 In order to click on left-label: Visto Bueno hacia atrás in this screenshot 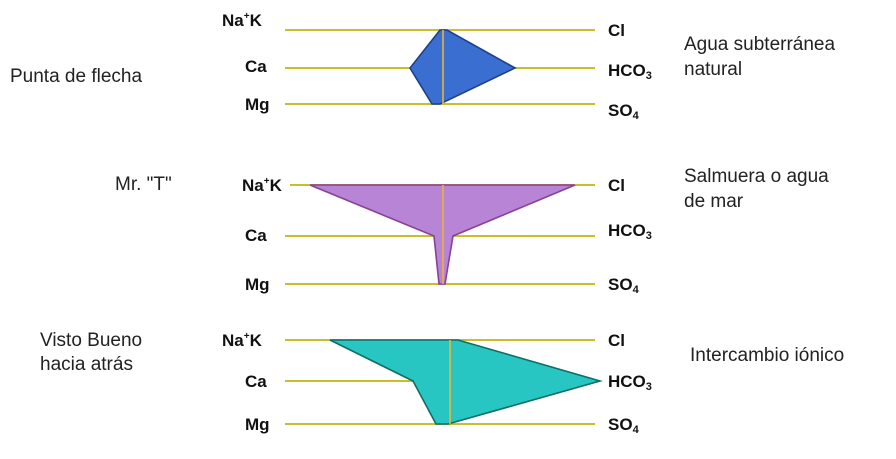, I will do `click(93, 352)`.